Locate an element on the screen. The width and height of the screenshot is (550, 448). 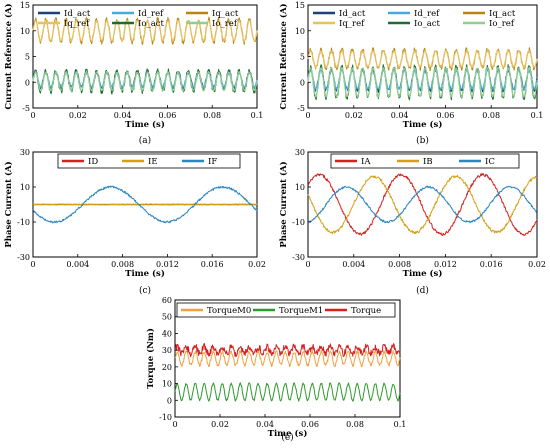
series-line-ie is located at coordinates (145, 204).